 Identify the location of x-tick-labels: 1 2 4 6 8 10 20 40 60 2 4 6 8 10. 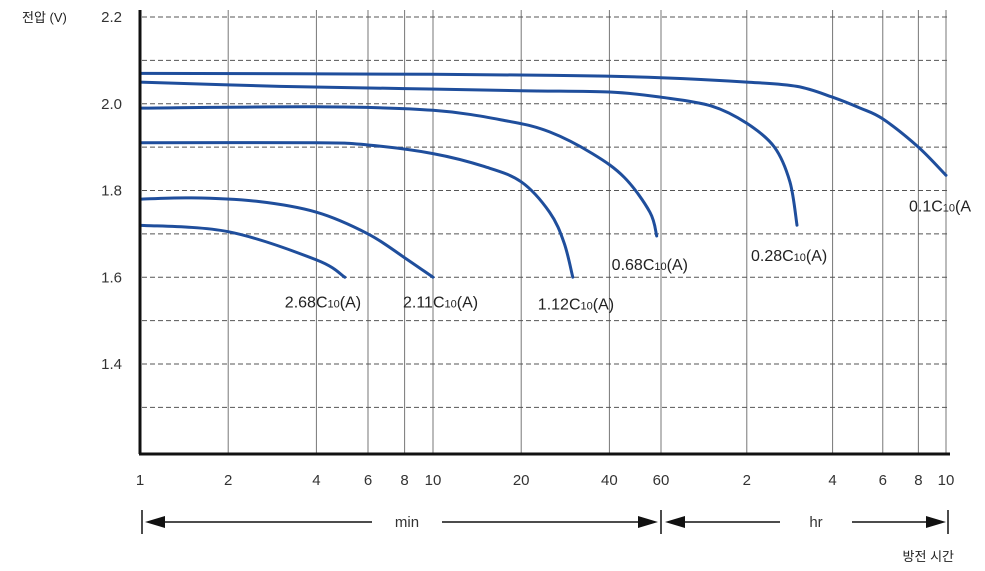
(545, 480).